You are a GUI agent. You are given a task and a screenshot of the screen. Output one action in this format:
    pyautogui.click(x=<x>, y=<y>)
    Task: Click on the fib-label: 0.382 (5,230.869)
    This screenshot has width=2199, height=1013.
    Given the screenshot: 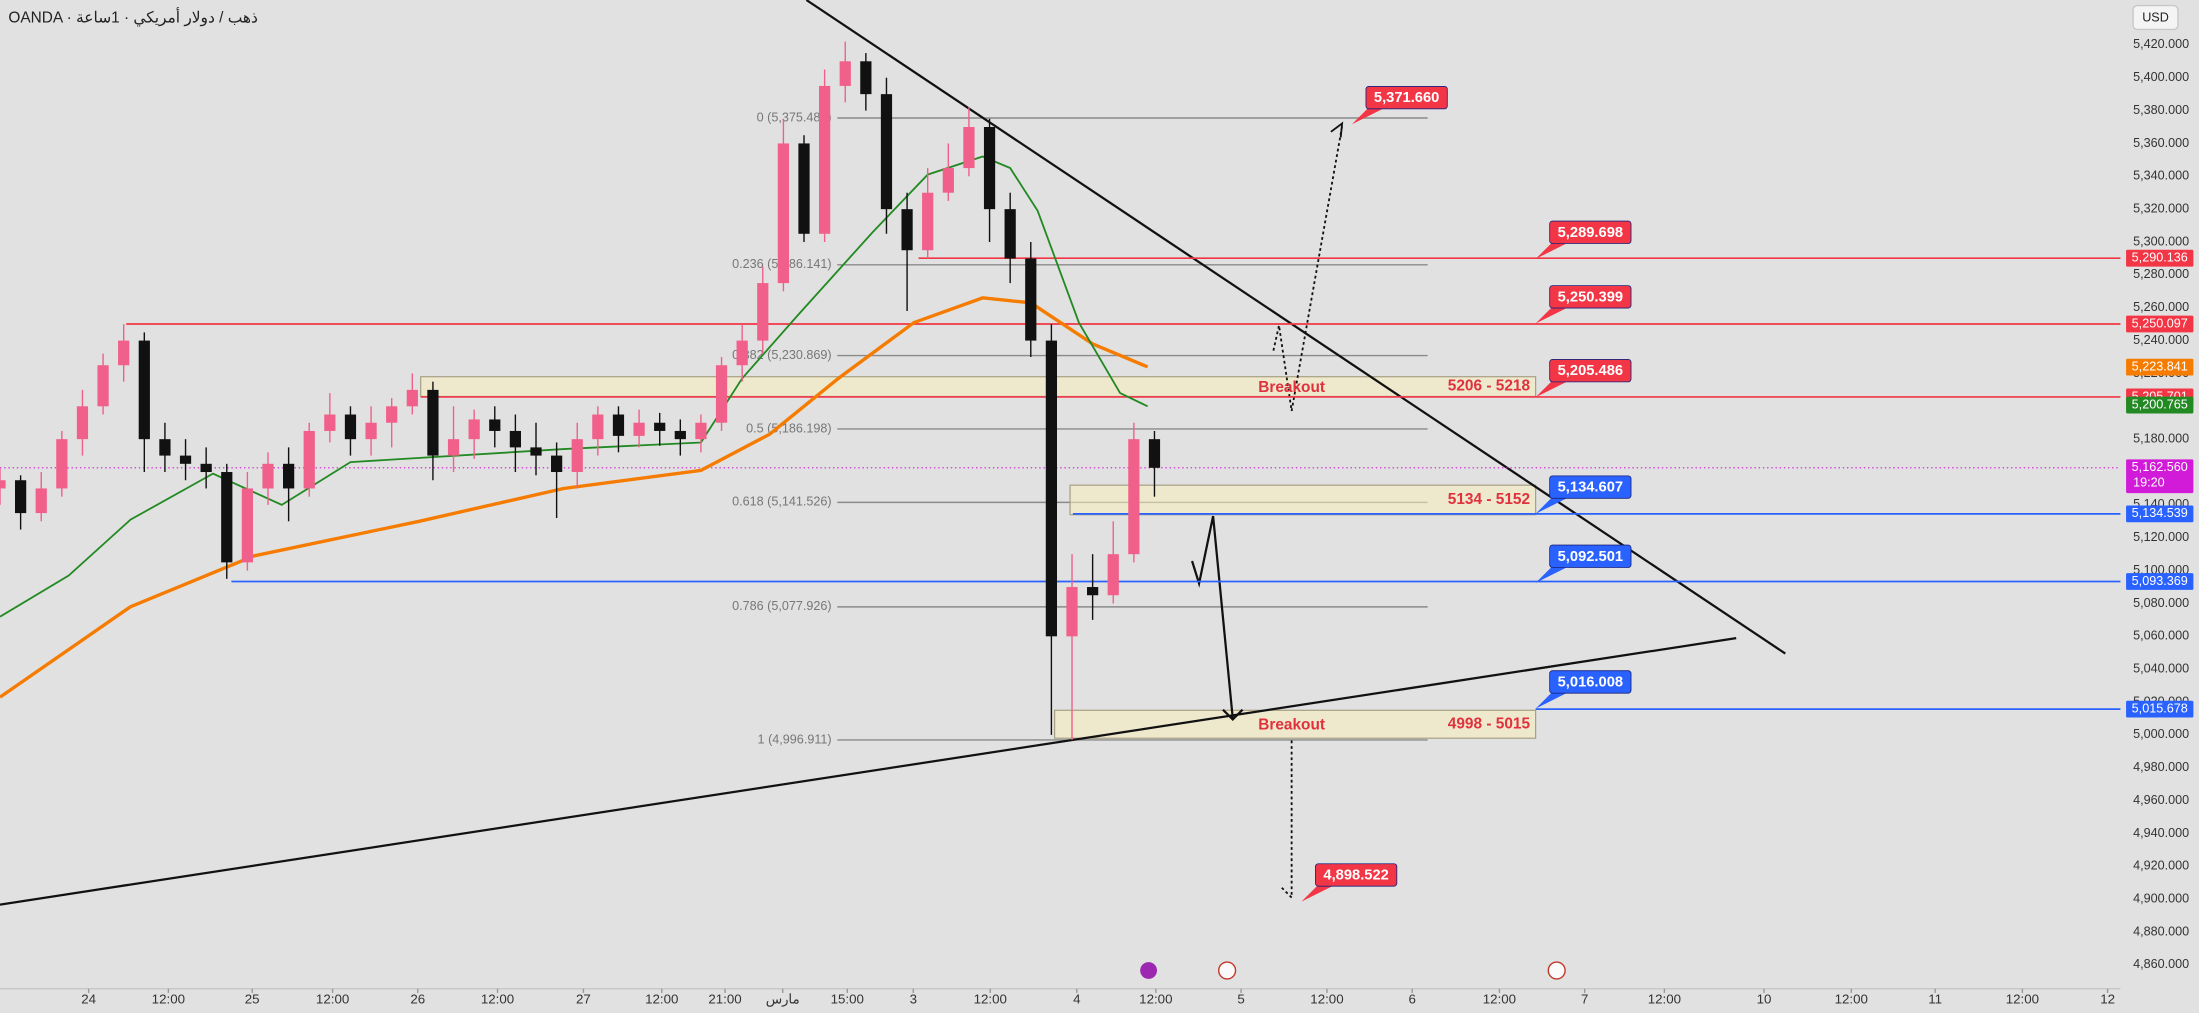 What is the action you would take?
    pyautogui.click(x=782, y=355)
    